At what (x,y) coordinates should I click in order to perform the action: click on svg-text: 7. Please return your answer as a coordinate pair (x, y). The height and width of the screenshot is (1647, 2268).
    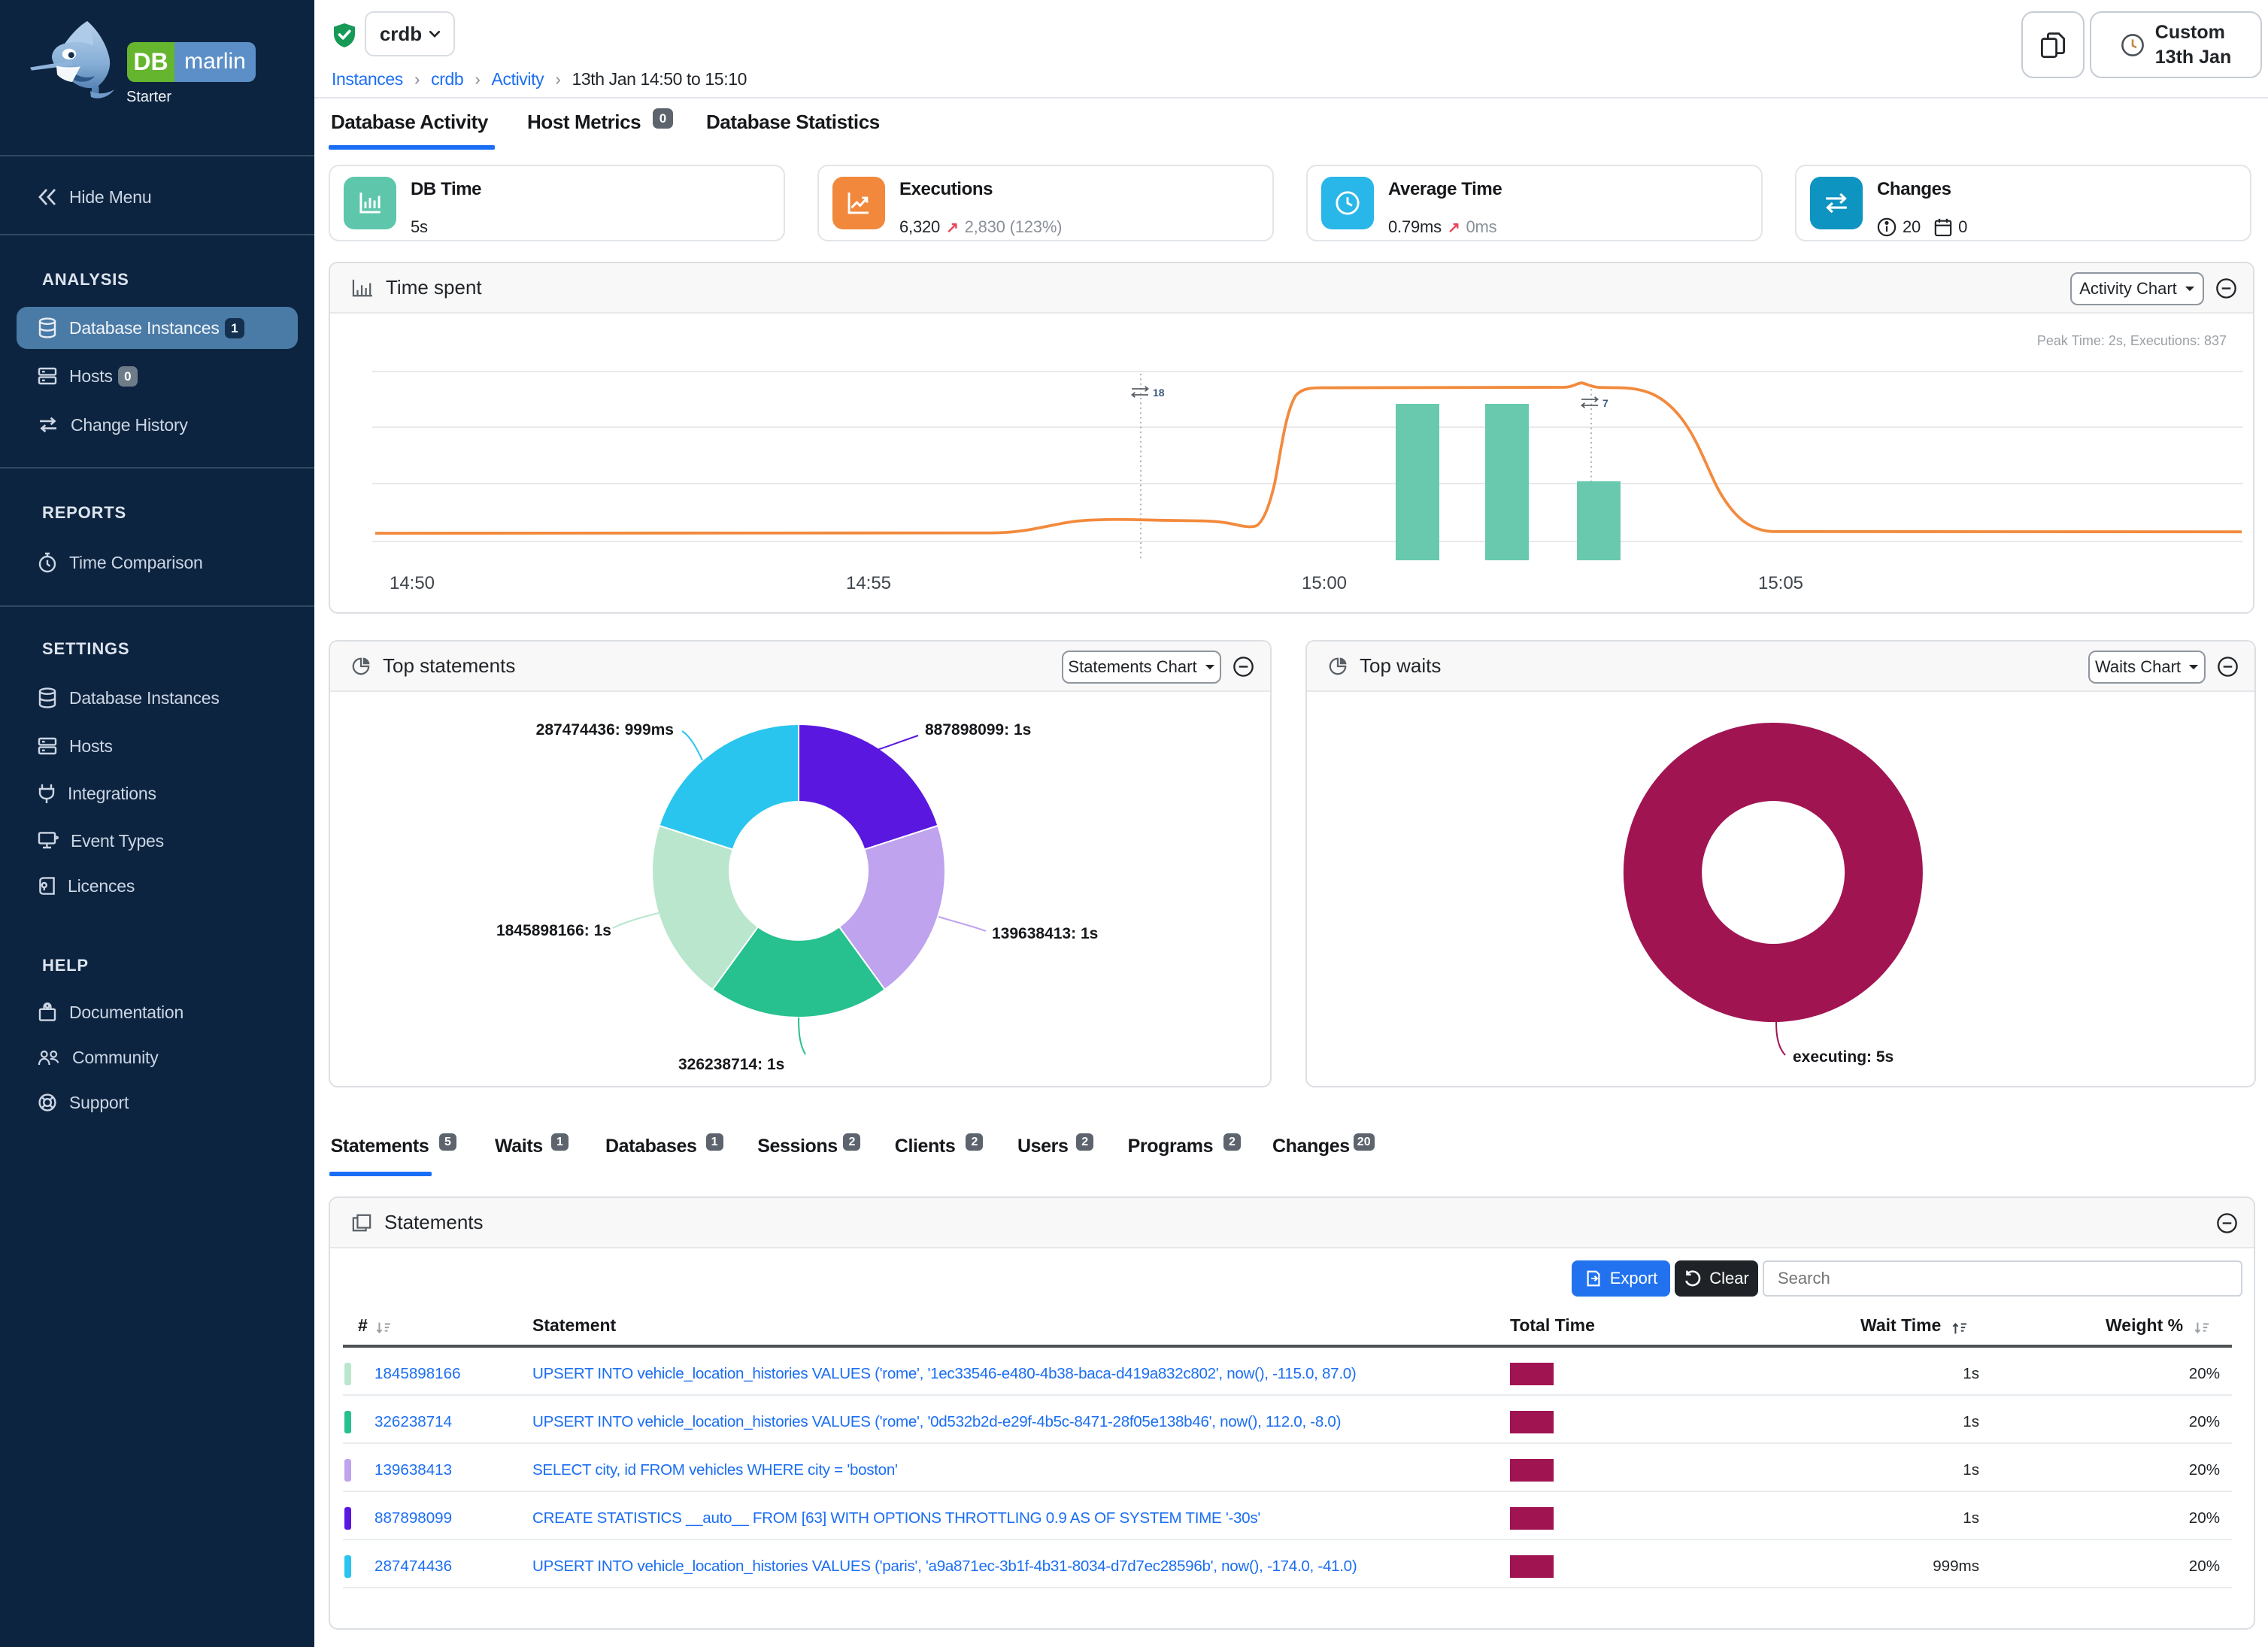
    Looking at the image, I should click on (1605, 403).